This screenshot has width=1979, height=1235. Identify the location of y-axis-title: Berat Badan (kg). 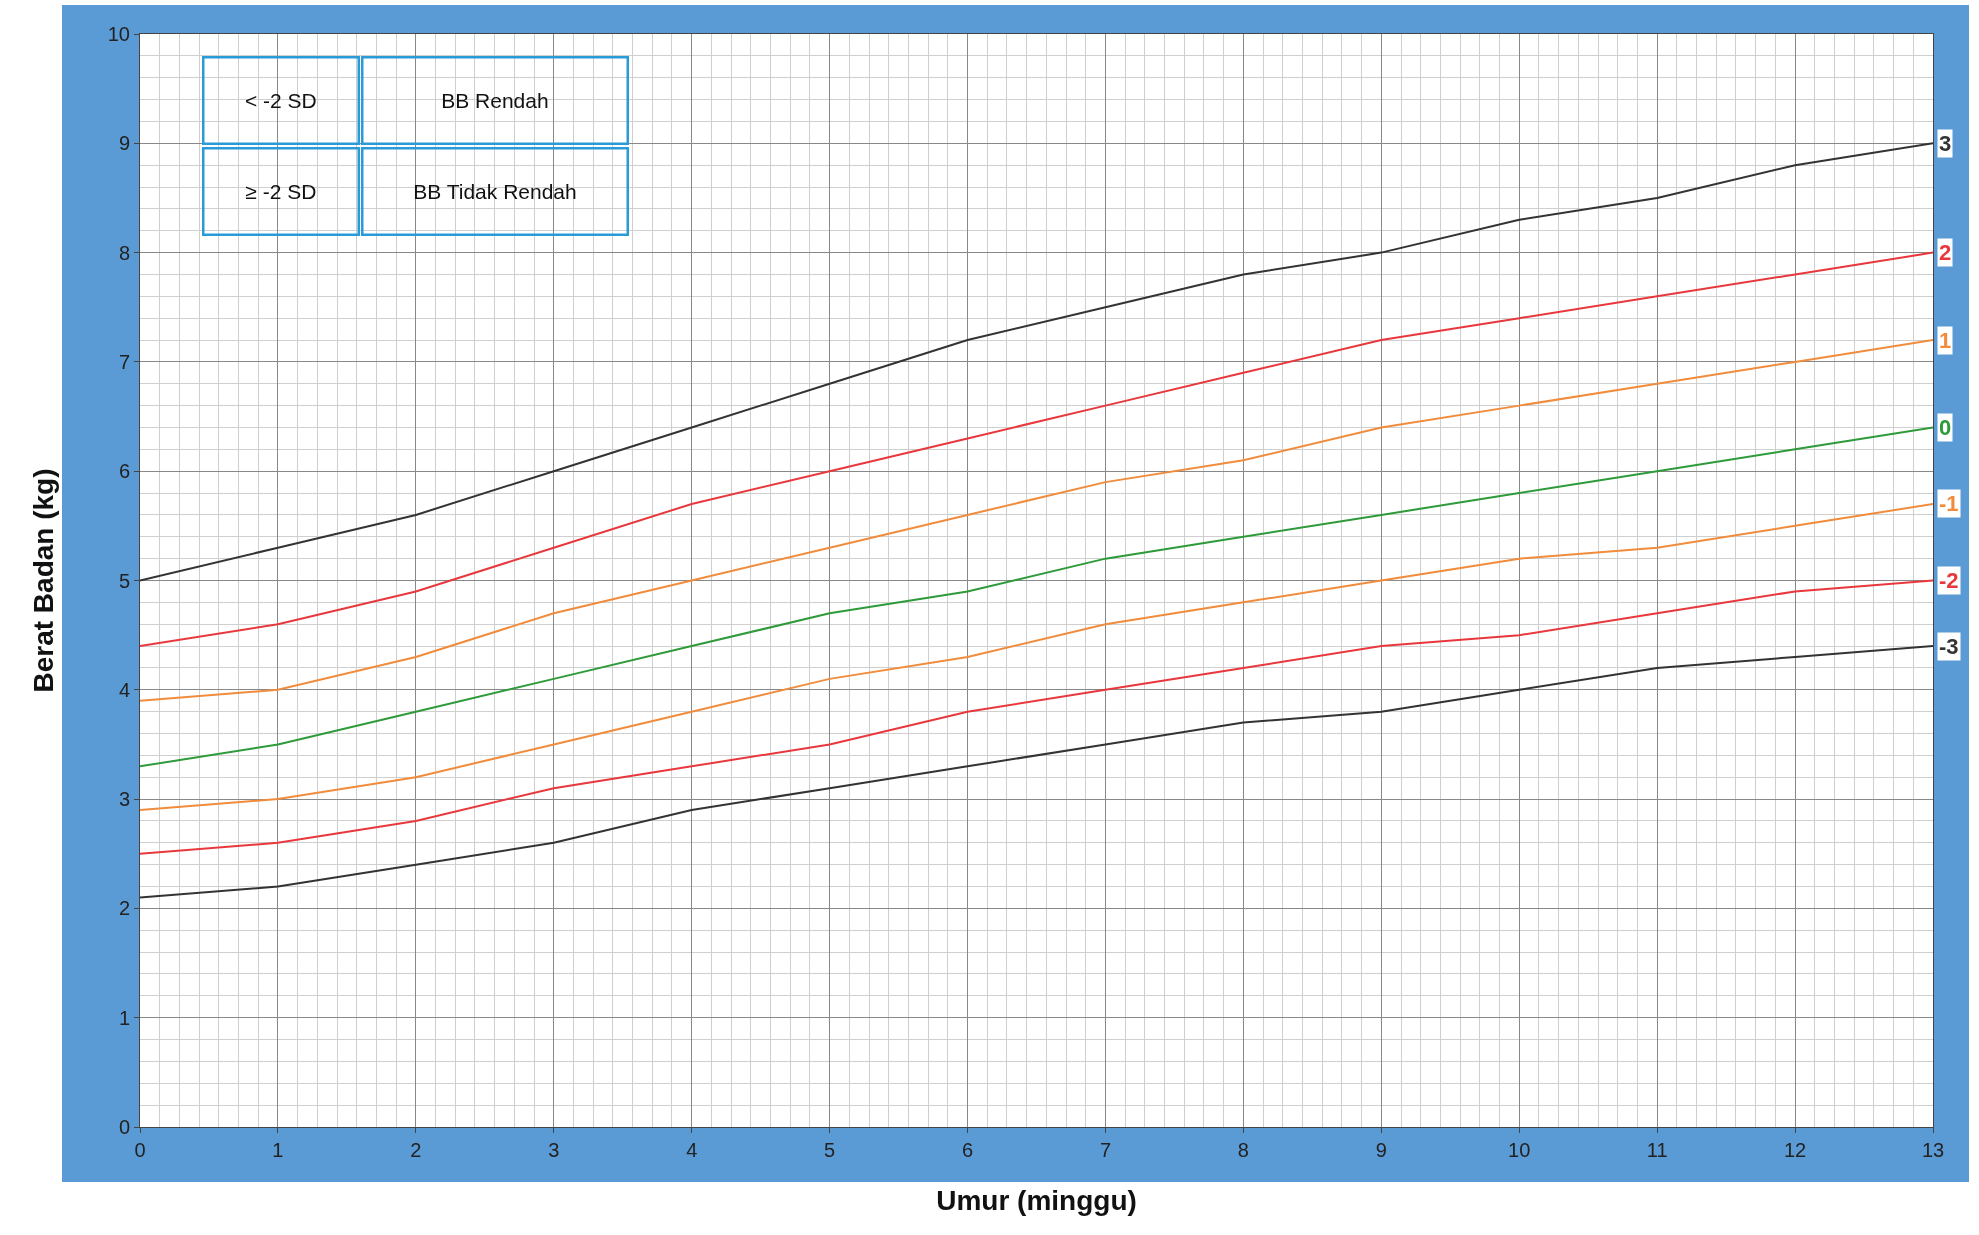
(44, 580).